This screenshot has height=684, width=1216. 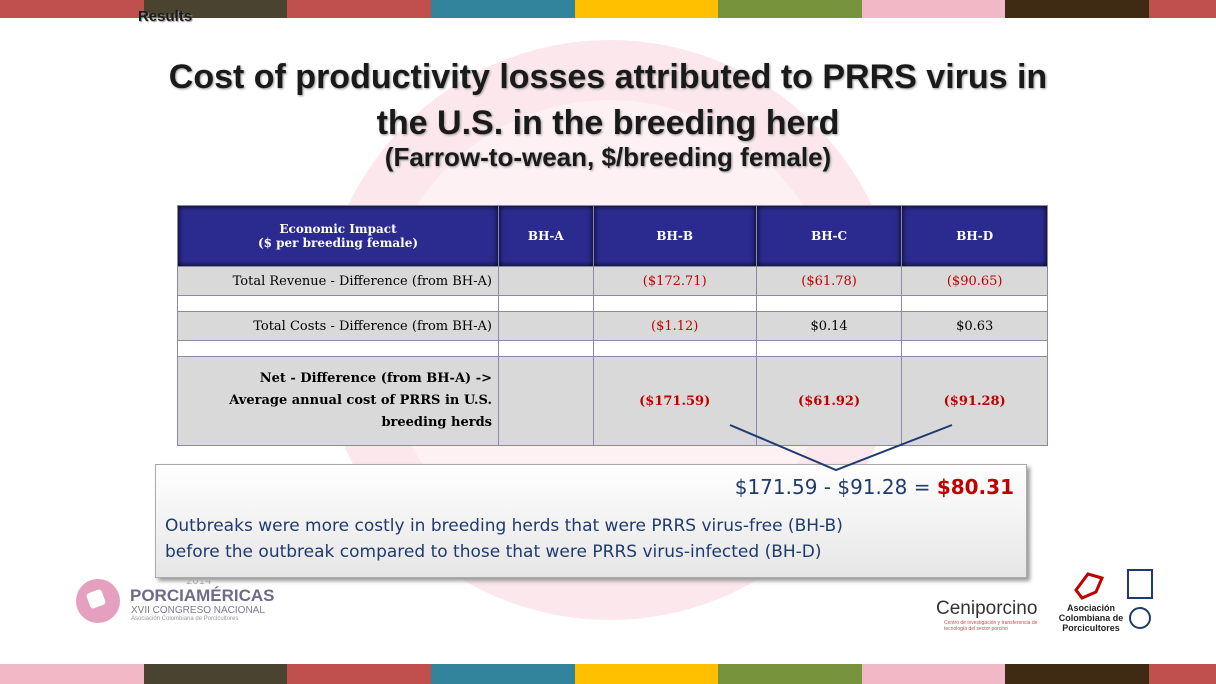 I want to click on header-text: ($ per breeding female), so click(x=338, y=243).